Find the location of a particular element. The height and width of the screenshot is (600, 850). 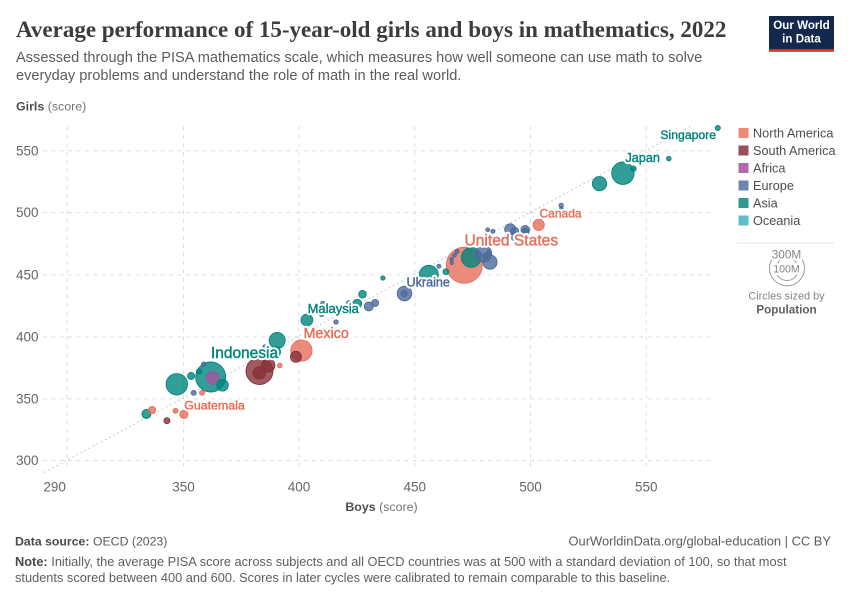

svg-text: 290 is located at coordinates (54, 486).